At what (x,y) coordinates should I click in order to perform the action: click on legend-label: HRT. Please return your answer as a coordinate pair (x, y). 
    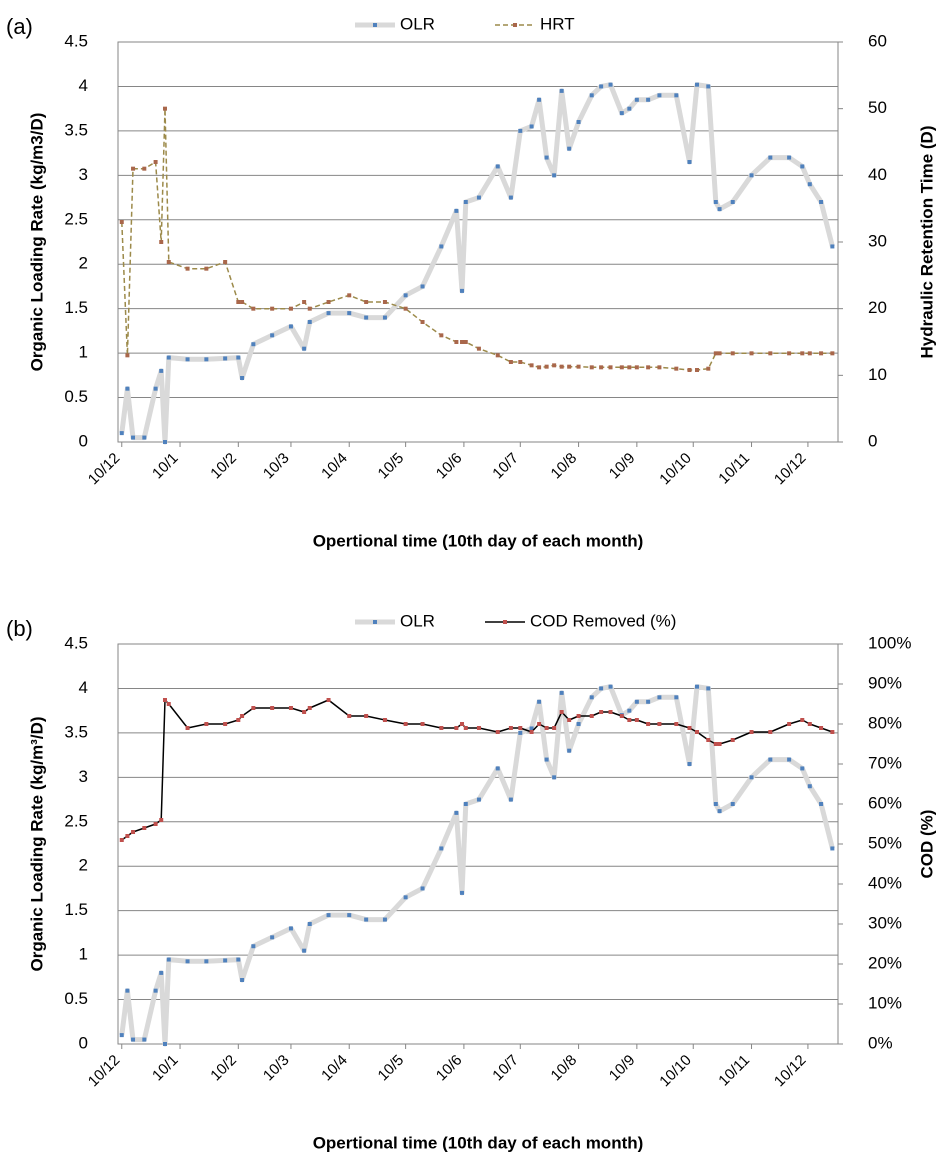
    Looking at the image, I should click on (557, 23).